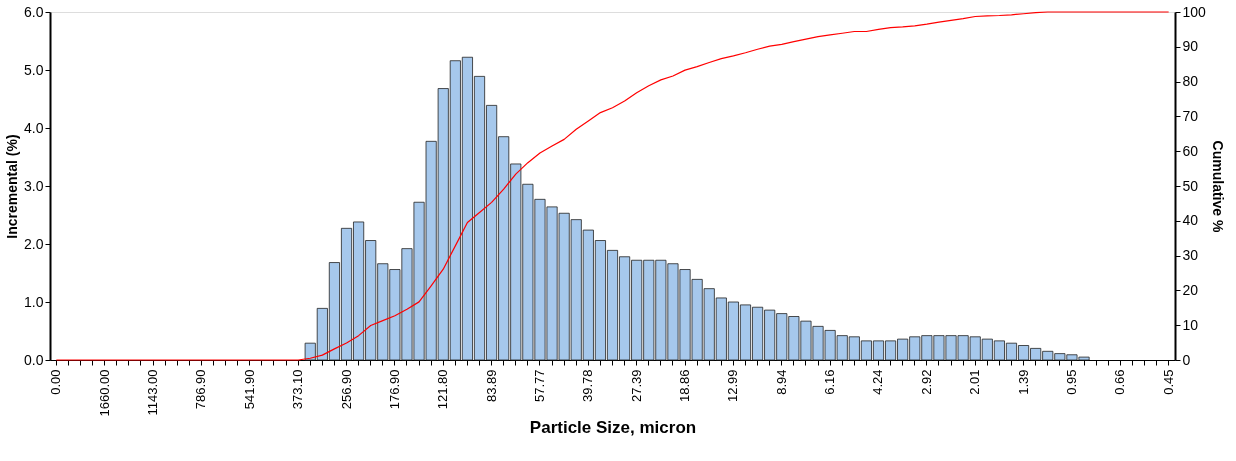 This screenshot has width=1236, height=461. Describe the element at coordinates (1190, 81) in the screenshot. I see `y2-tick-label: 80` at that location.